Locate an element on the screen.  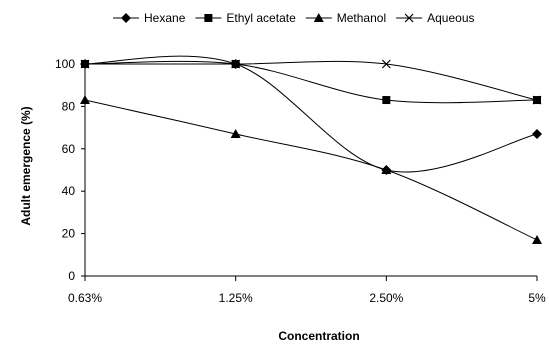
legend-label: Methanol is located at coordinates (361, 18).